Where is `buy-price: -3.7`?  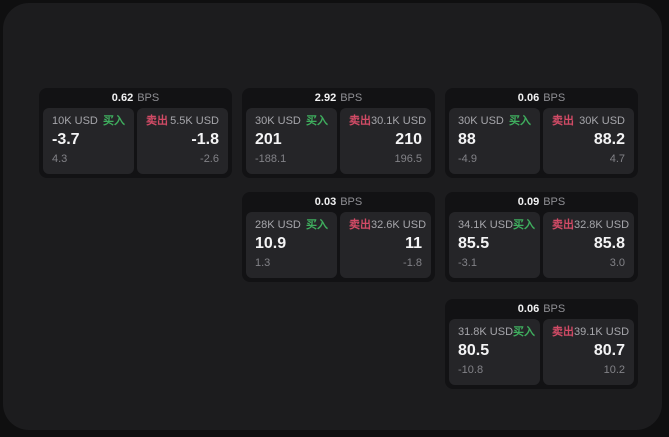 buy-price: -3.7 is located at coordinates (66, 139).